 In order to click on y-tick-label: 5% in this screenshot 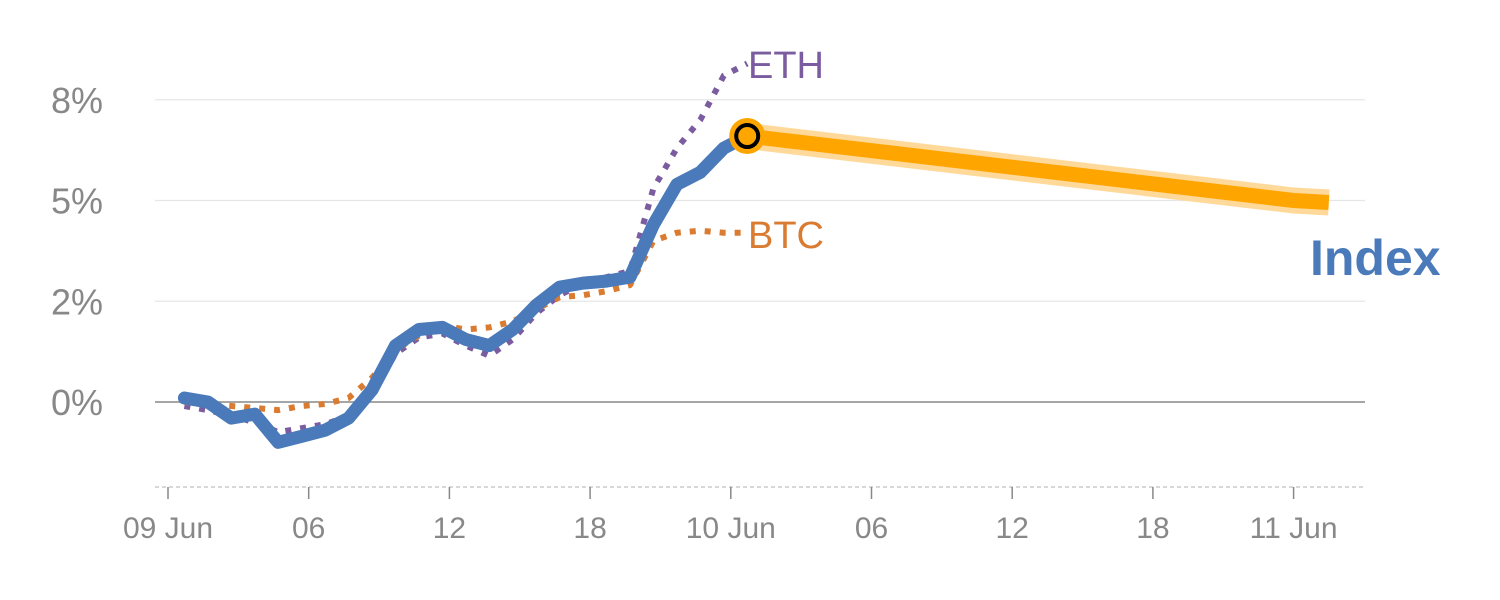, I will do `click(77, 201)`.